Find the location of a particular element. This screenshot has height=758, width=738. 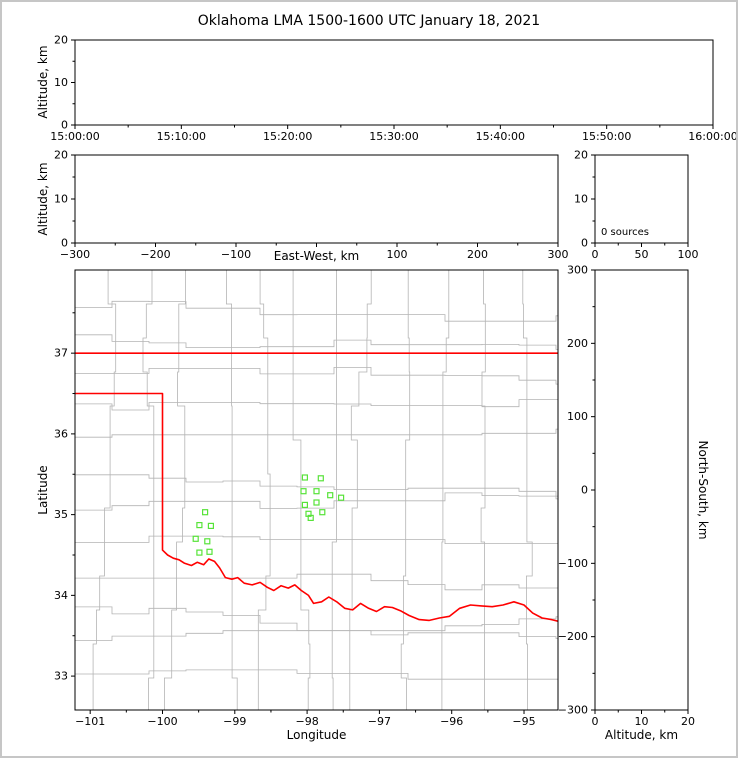

svg-text: −101 is located at coordinates (90, 721).